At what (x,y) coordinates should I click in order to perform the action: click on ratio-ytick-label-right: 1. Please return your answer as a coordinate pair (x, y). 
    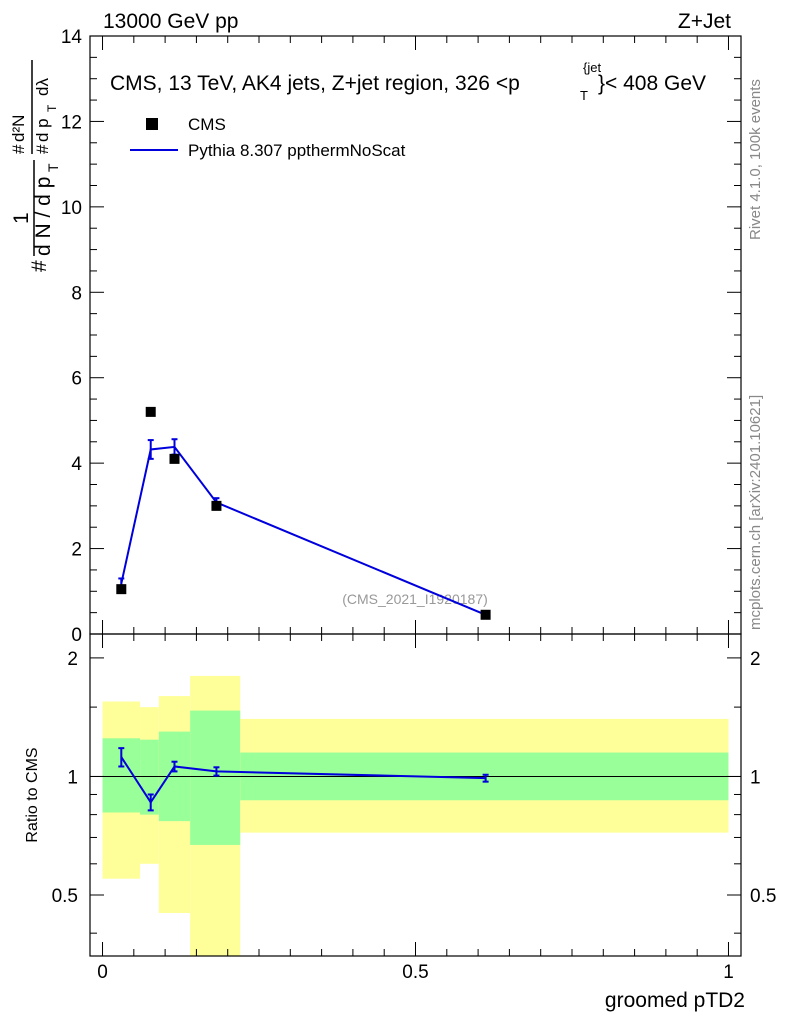
    Looking at the image, I should click on (755, 777).